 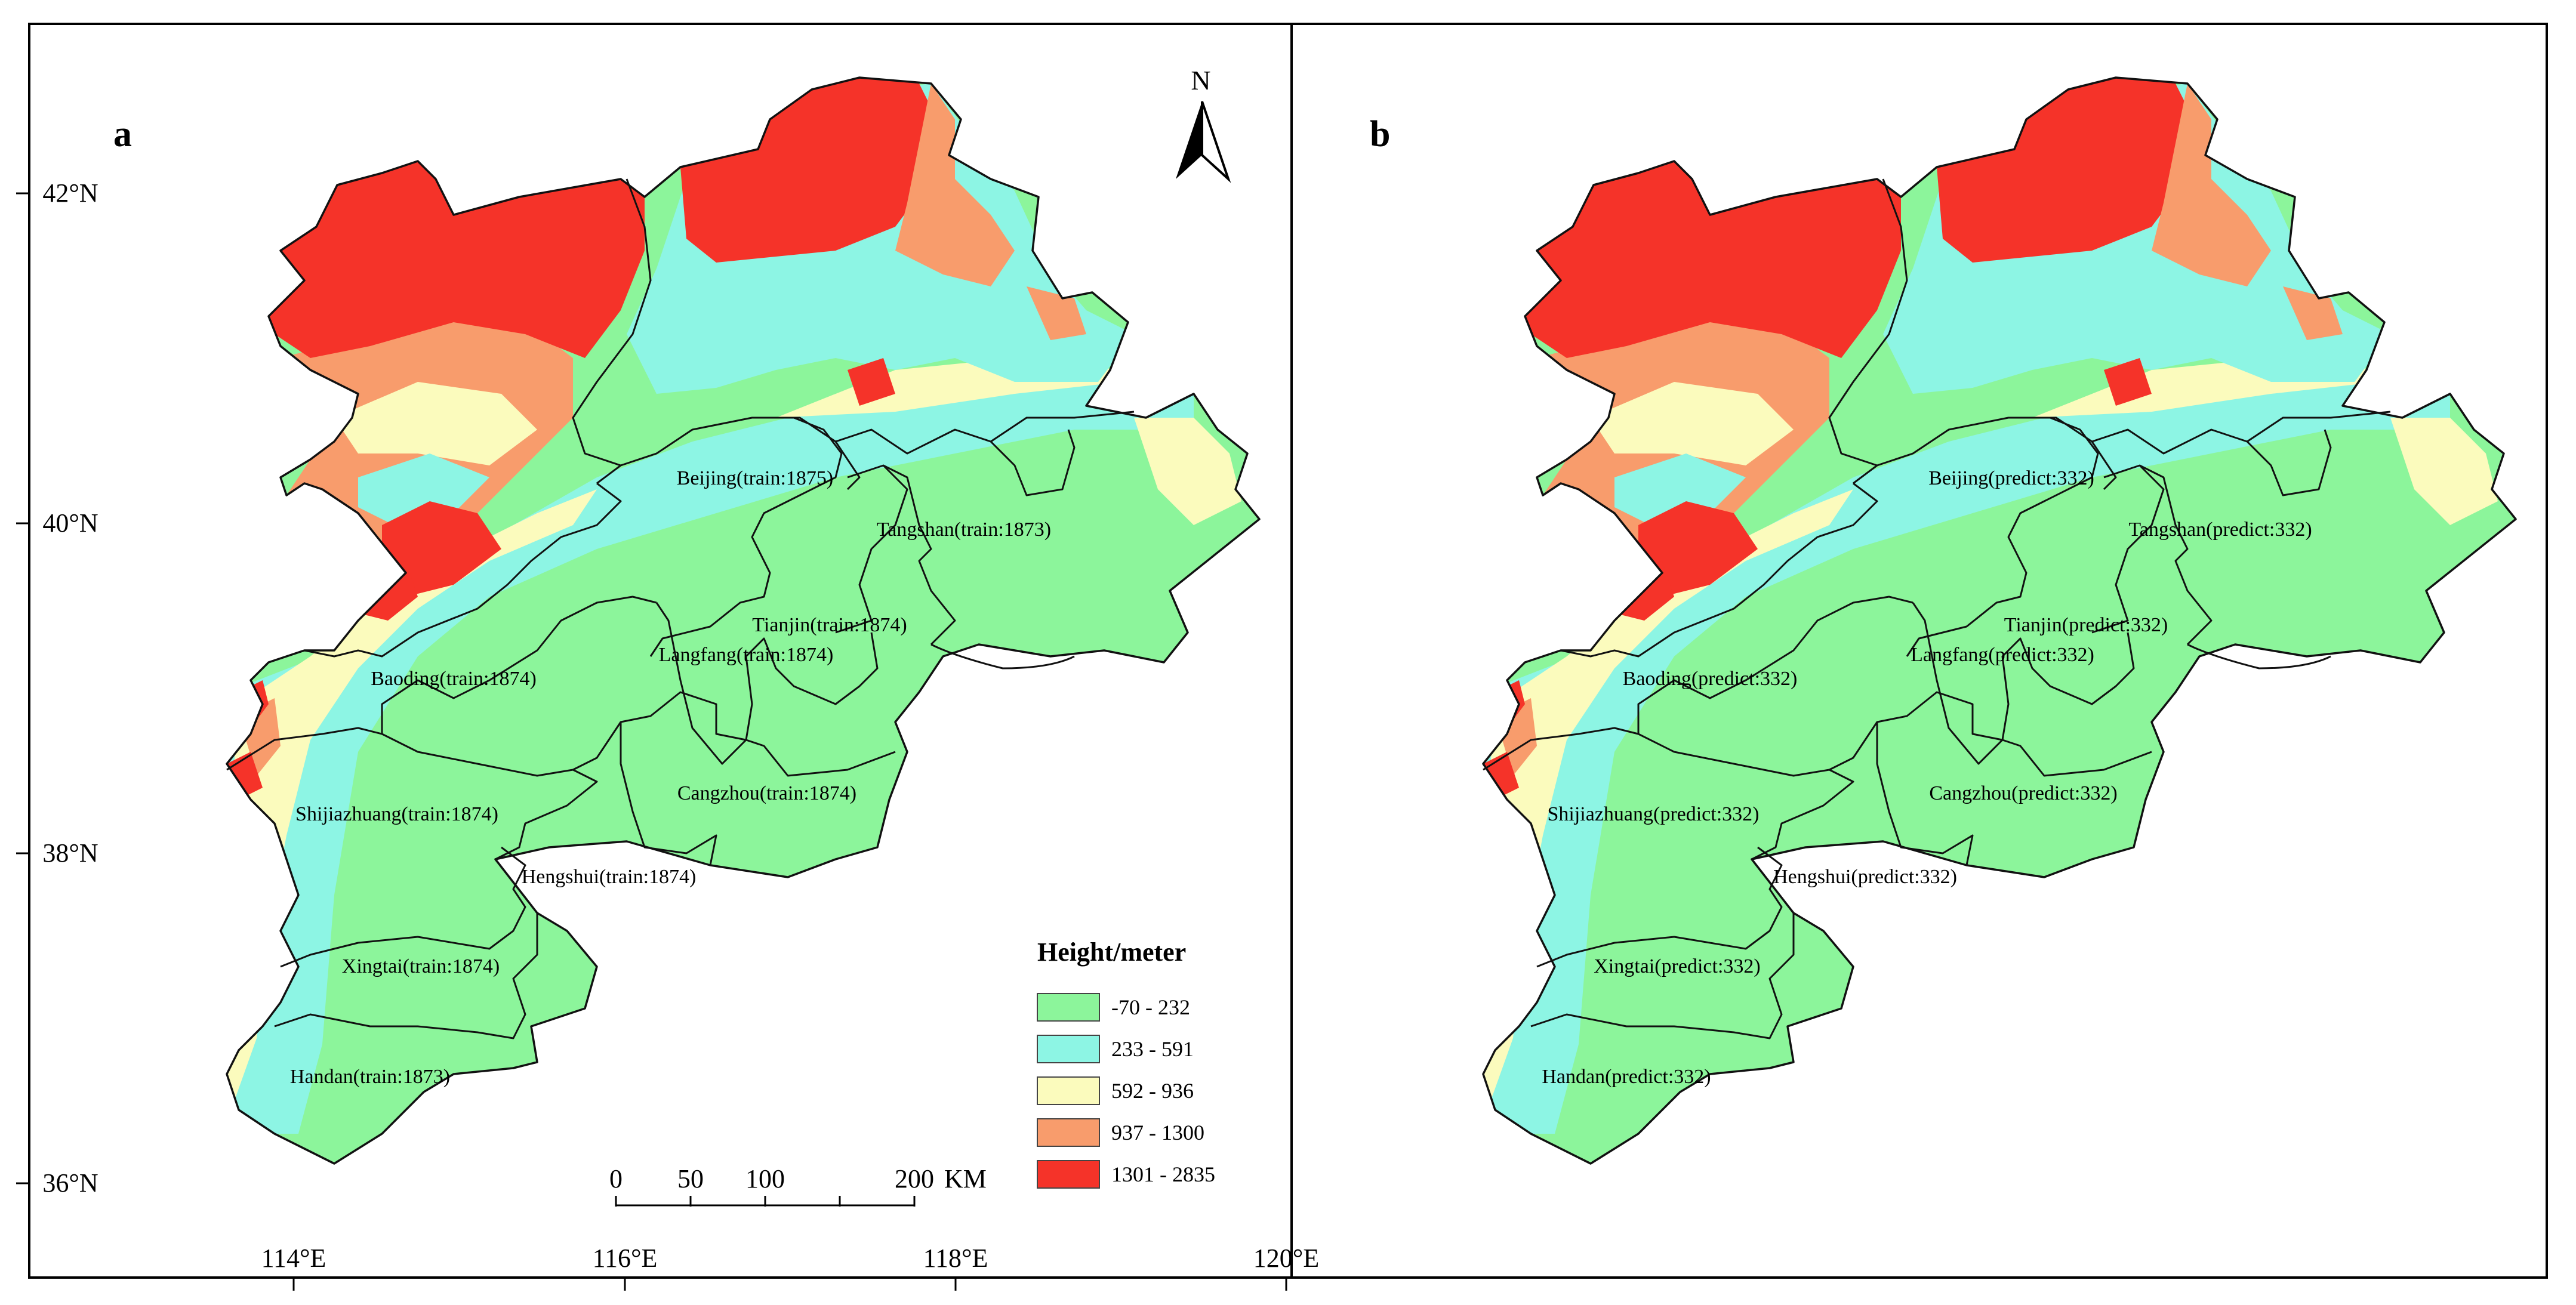 What do you see at coordinates (2011, 478) in the screenshot?
I see `city-label-beijing: Beijing(predict:332)` at bounding box center [2011, 478].